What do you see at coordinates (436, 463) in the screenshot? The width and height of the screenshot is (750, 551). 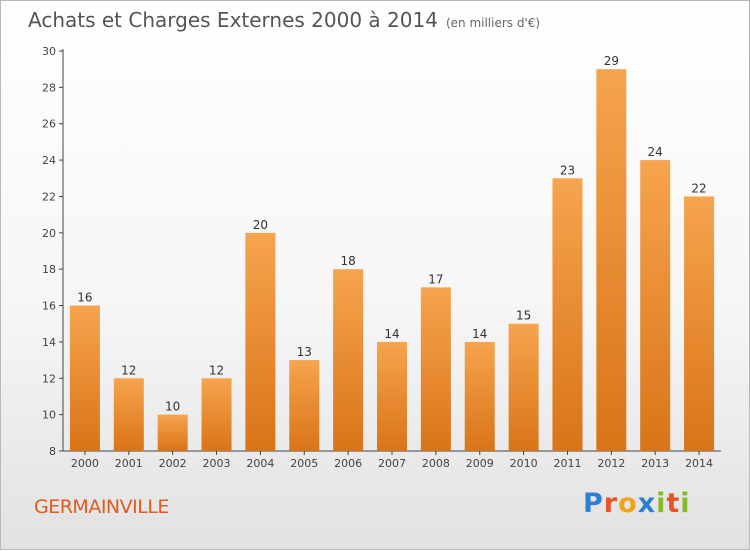 I see `x-tick-label: 2008` at bounding box center [436, 463].